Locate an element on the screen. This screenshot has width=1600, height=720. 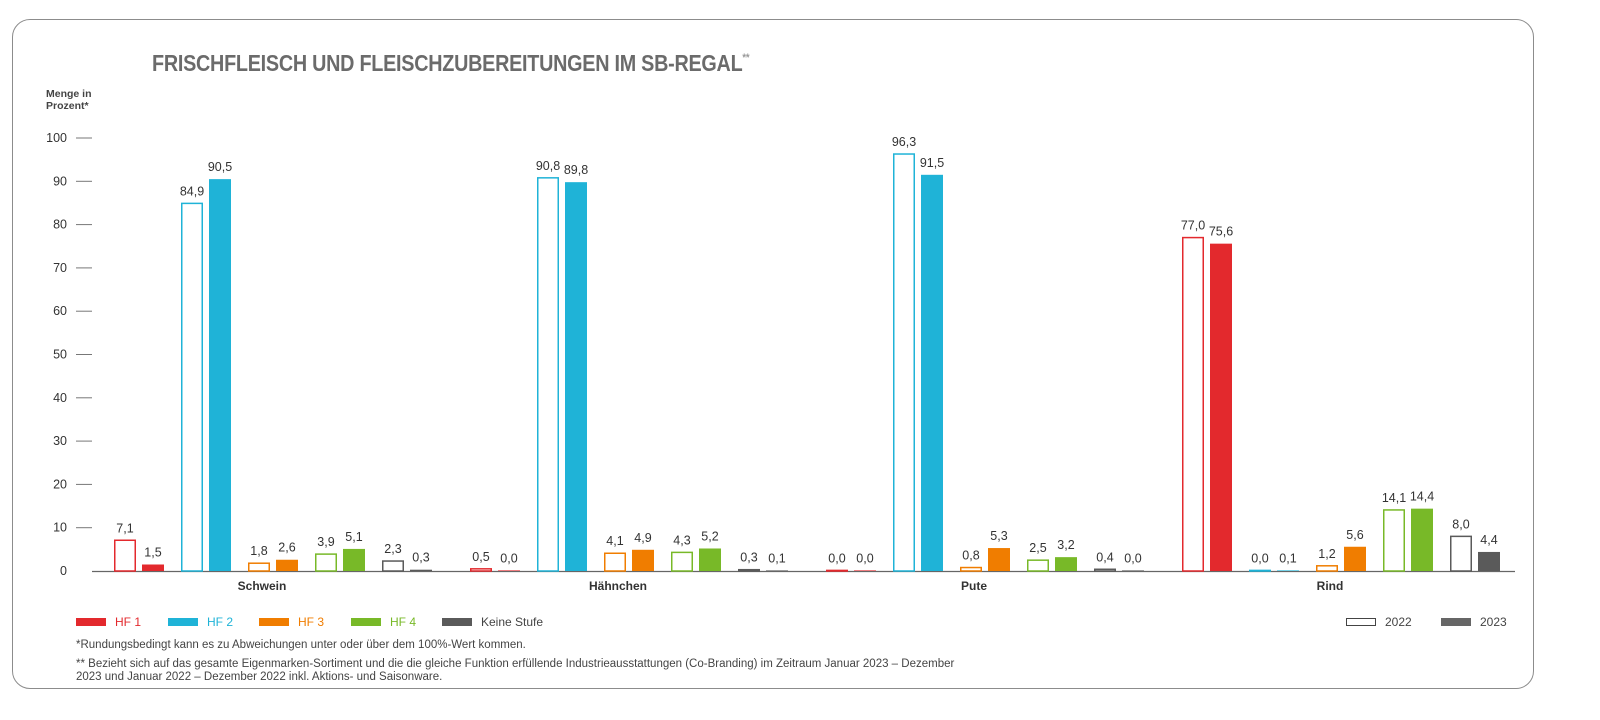
bar-pute-hf-2-2023 is located at coordinates (932, 372).